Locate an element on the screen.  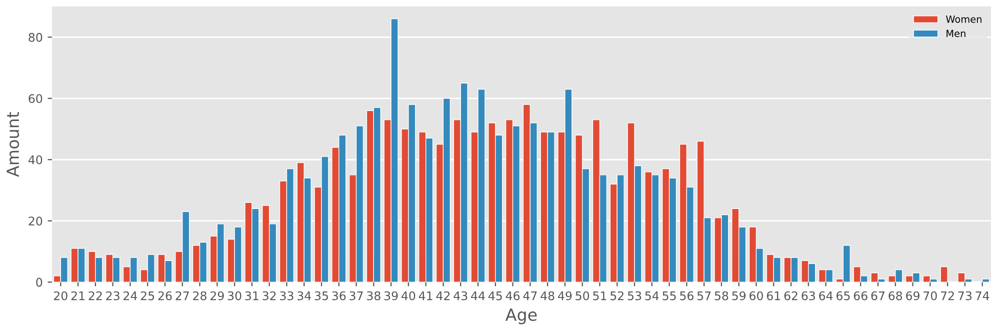
x-tick-label: 30 is located at coordinates (235, 295).